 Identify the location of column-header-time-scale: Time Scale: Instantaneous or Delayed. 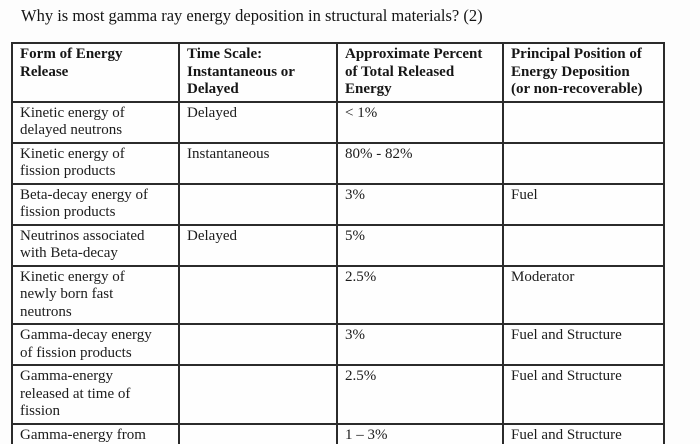
(258, 72).